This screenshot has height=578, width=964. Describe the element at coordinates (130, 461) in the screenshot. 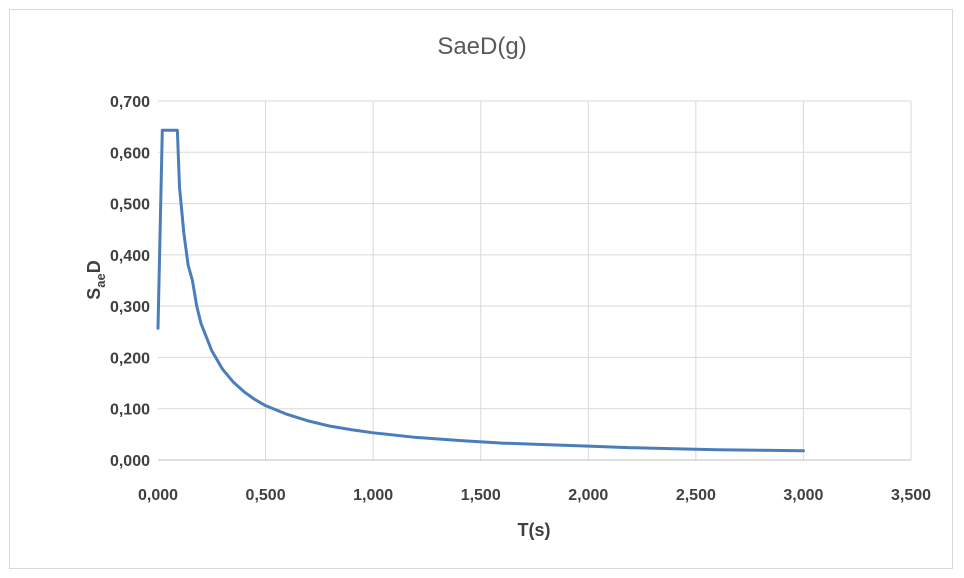

I see `y-tick-label: 0,000` at that location.